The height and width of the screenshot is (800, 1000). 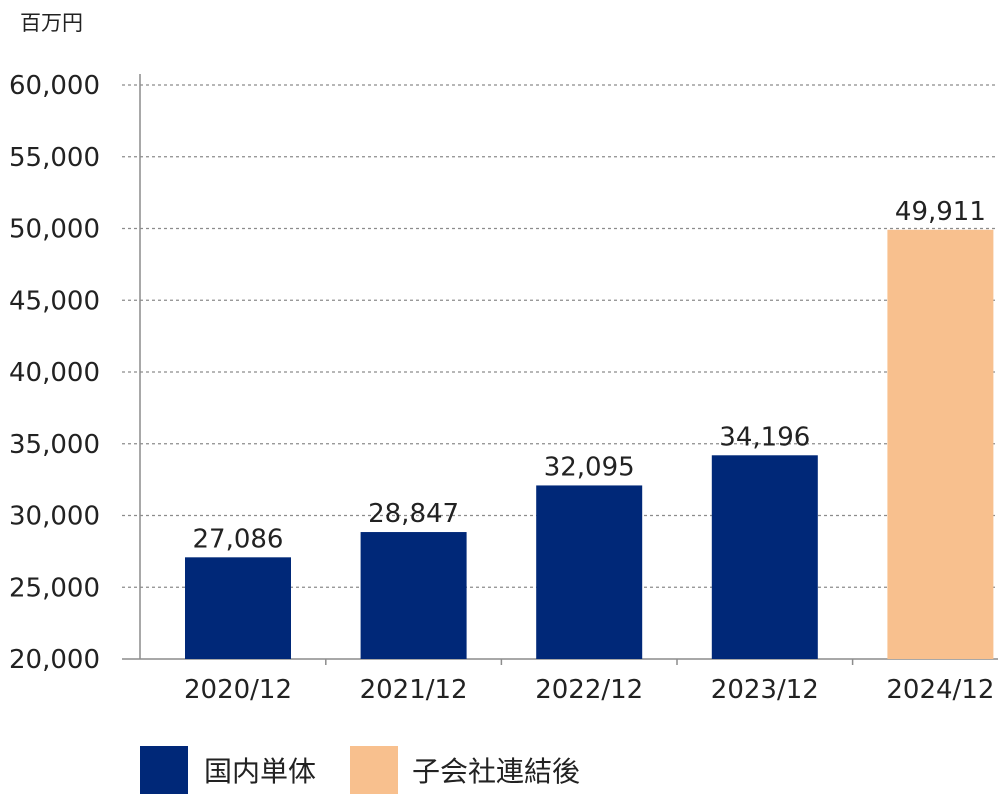 I want to click on y-tick-label: 45,000, so click(x=54, y=301).